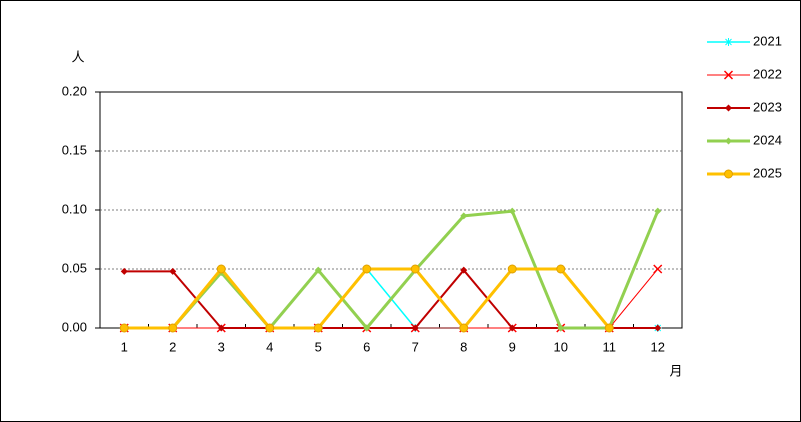  Describe the element at coordinates (74, 326) in the screenshot. I see `y-tick-label: 0.00` at that location.